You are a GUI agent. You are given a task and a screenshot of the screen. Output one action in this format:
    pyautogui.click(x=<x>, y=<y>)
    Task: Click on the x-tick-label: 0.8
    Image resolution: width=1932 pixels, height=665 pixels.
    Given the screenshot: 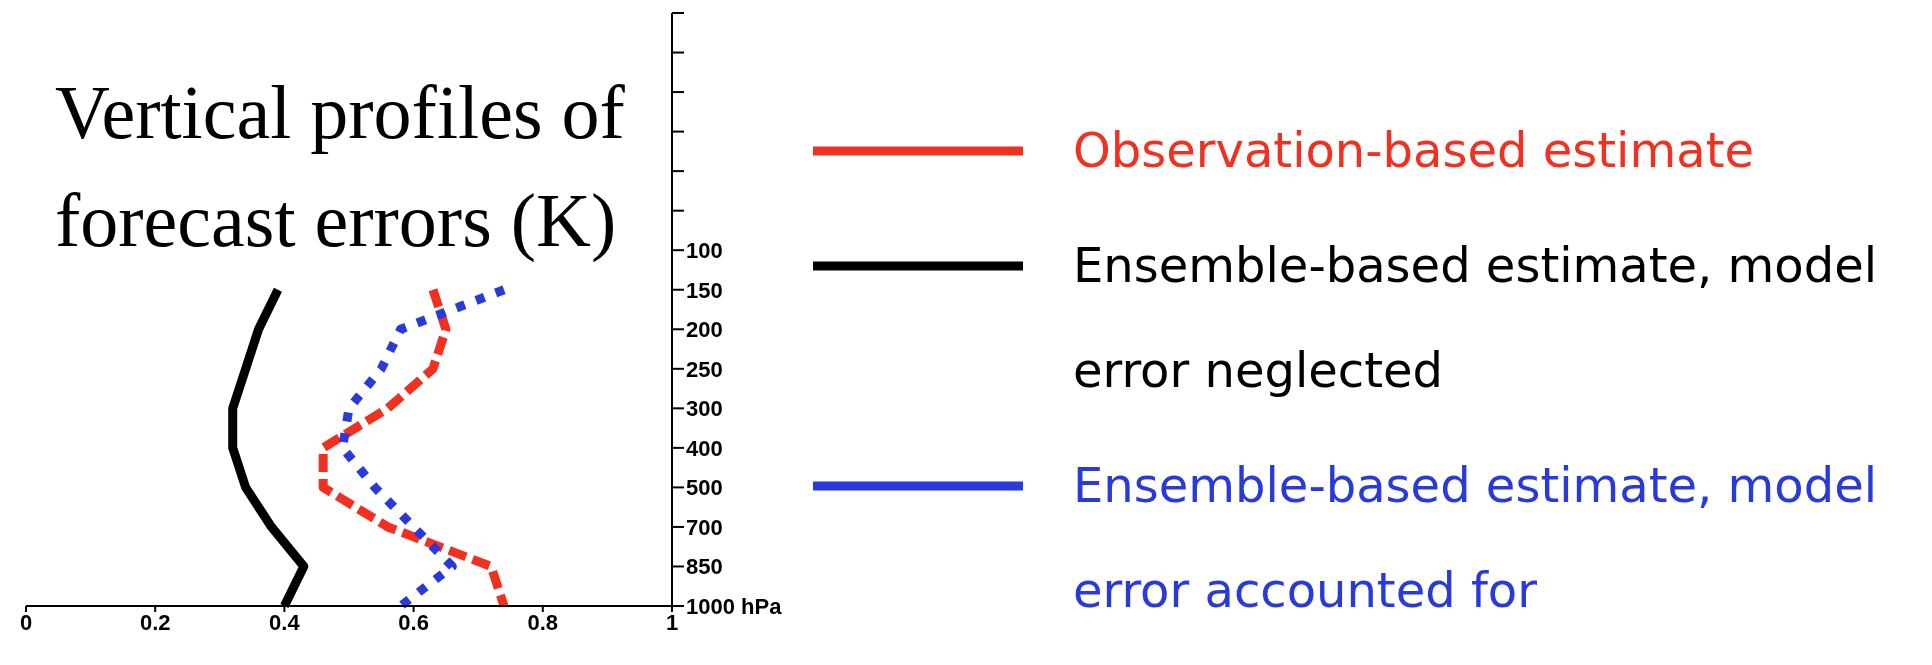 What is the action you would take?
    pyautogui.click(x=543, y=622)
    